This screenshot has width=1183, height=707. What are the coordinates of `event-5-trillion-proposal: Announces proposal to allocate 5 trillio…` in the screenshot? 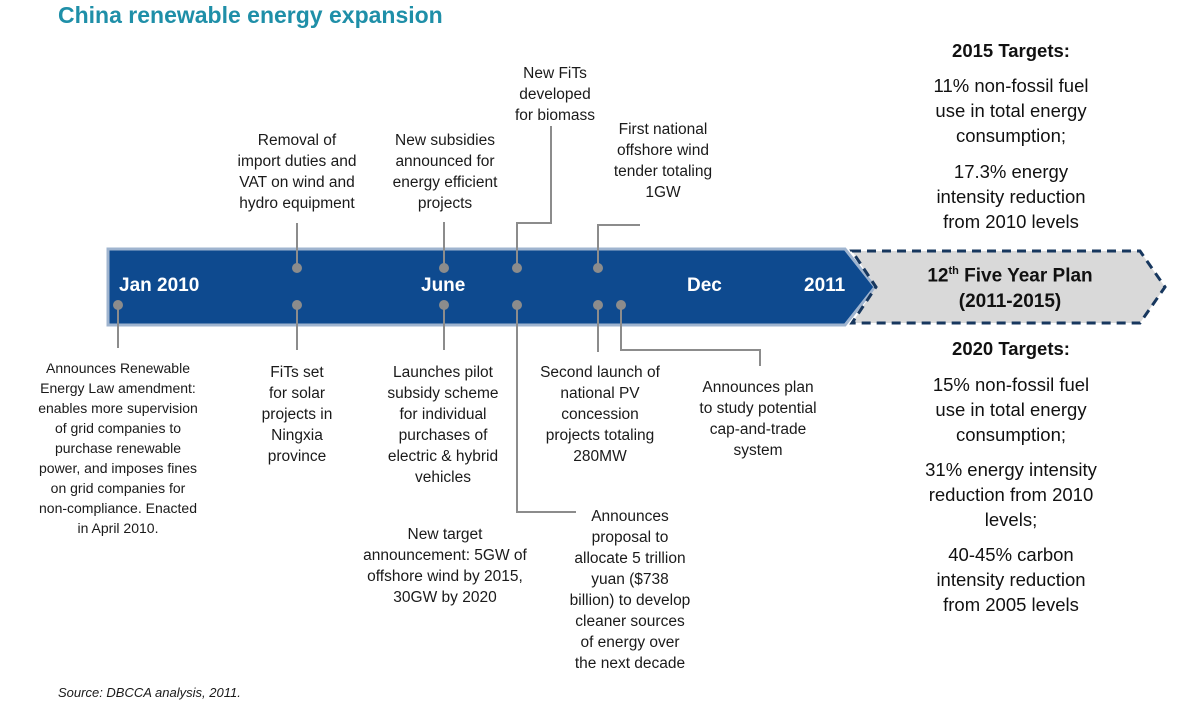 It's located at (630, 590).